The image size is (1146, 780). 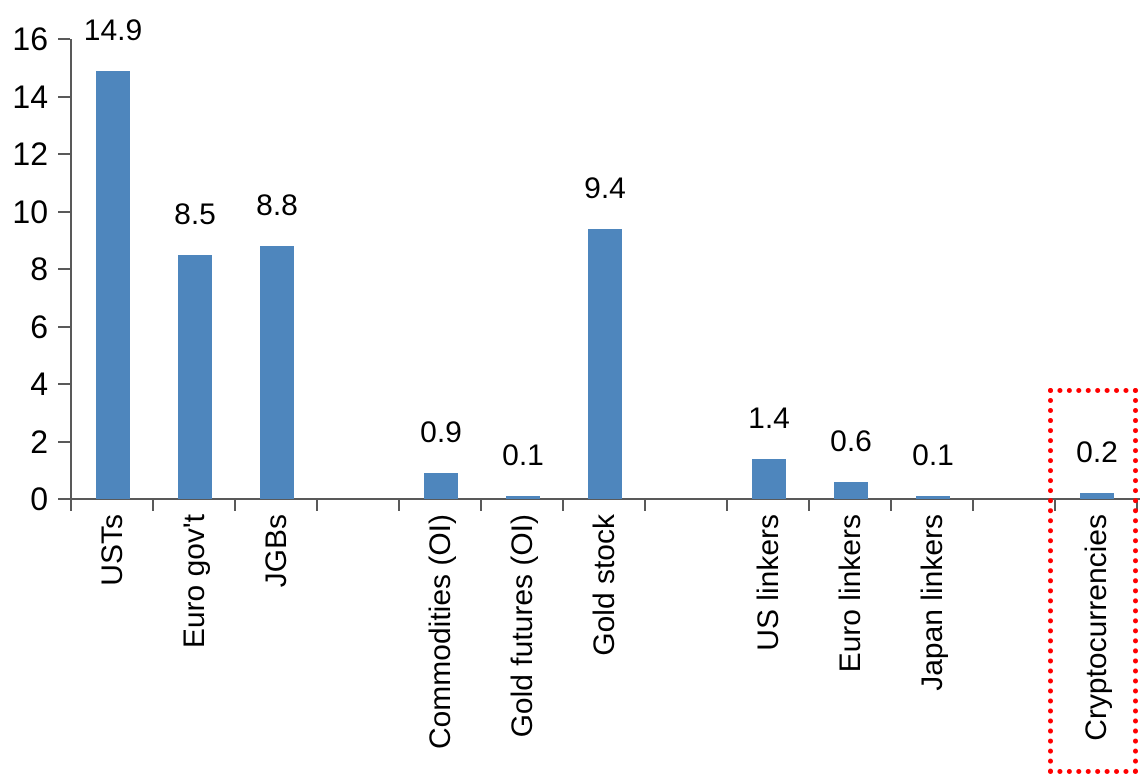 I want to click on category-label: Commodities (OI), so click(x=440, y=632).